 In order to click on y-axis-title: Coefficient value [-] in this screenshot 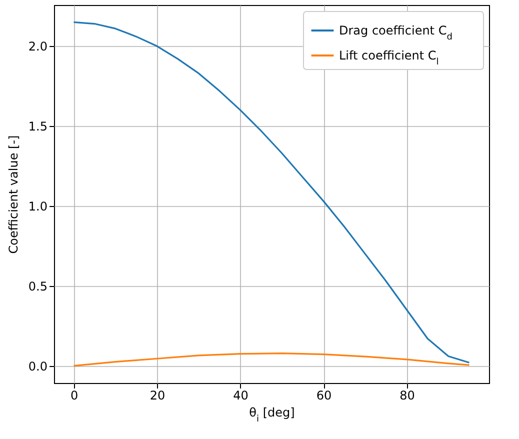, I will do `click(13, 194)`.